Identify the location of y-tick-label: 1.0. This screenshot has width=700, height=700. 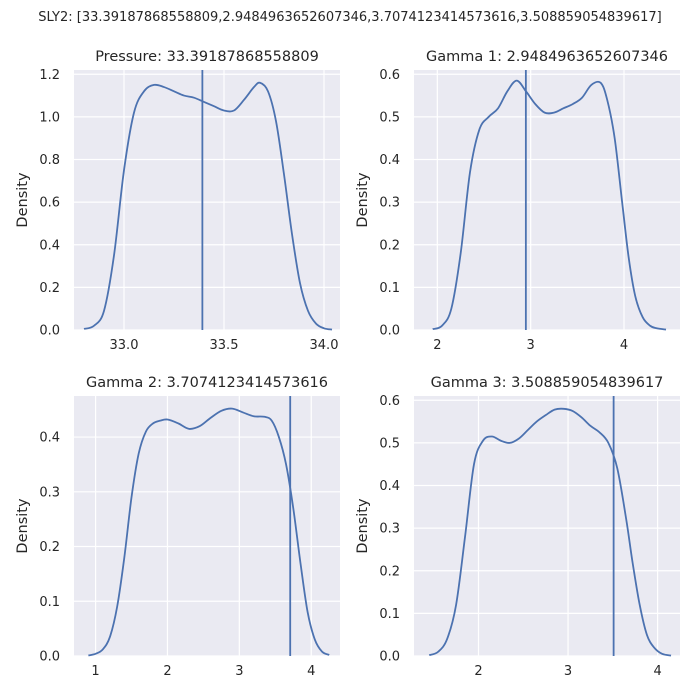
(49, 117).